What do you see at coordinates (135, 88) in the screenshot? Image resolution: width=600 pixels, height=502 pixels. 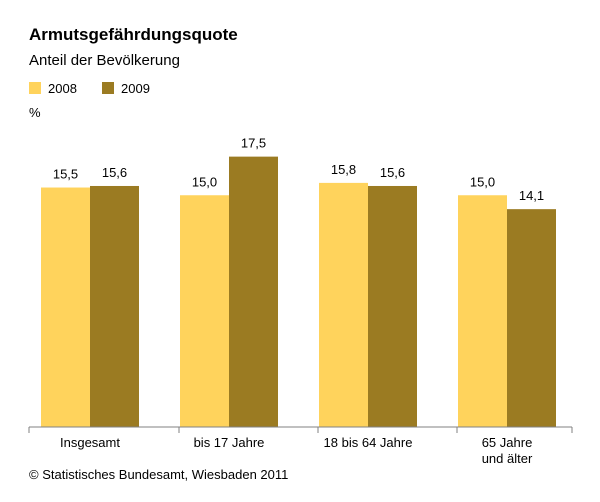 I see `legend-label-2009: 2009` at bounding box center [135, 88].